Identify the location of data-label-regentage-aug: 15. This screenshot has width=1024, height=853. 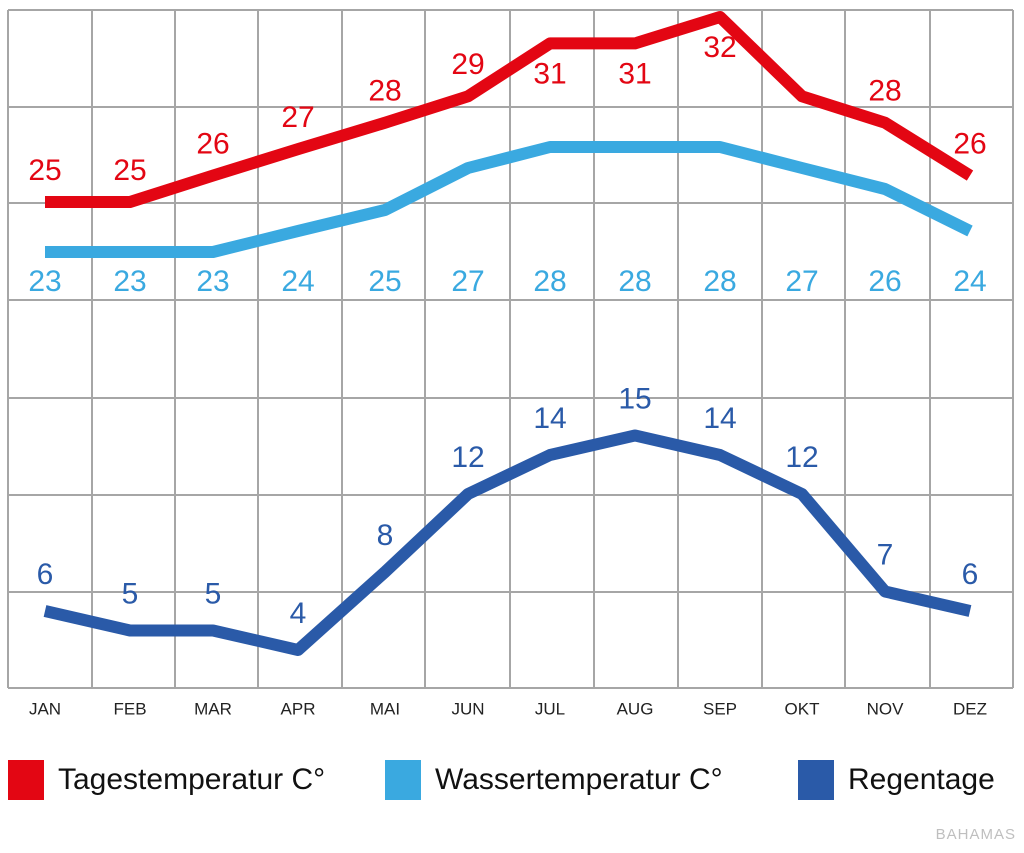
(634, 398).